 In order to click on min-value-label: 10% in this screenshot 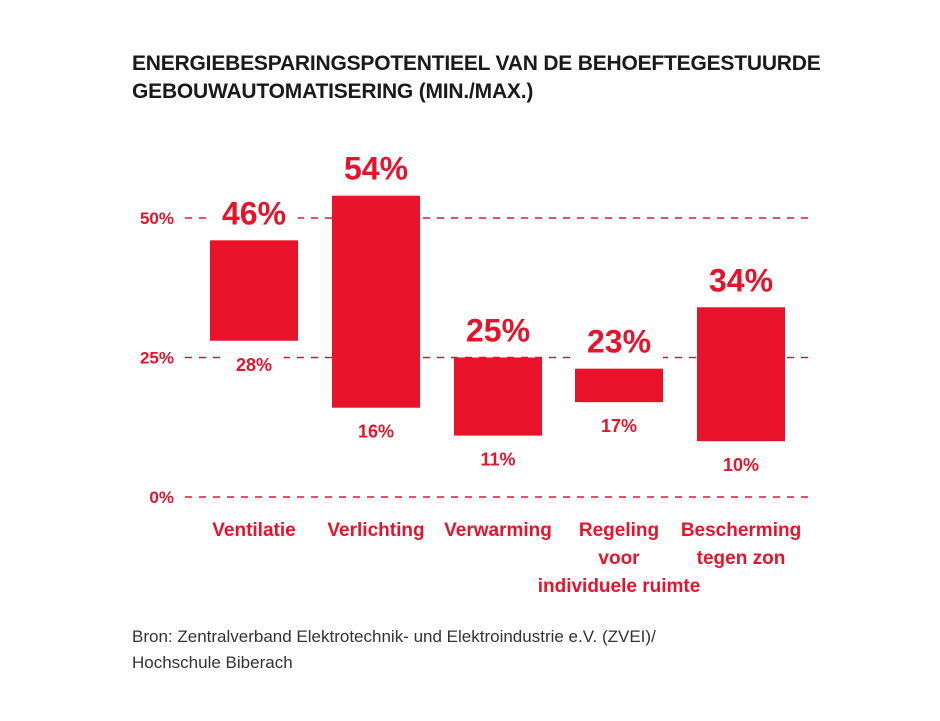, I will do `click(741, 465)`.